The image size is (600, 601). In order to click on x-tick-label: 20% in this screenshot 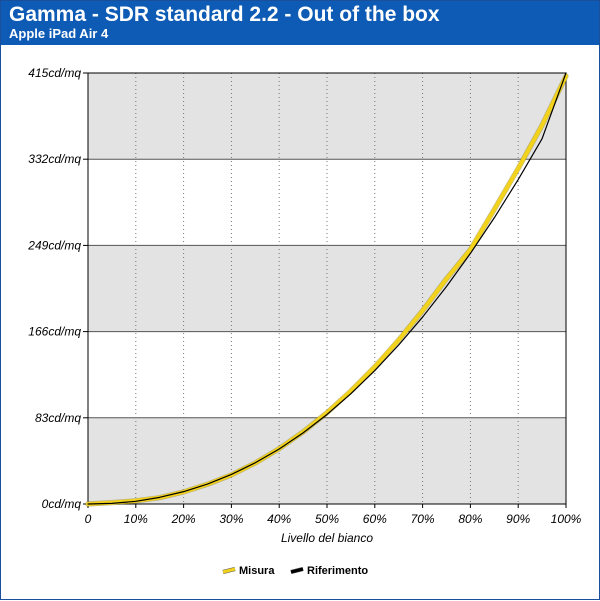, I will do `click(183, 519)`.